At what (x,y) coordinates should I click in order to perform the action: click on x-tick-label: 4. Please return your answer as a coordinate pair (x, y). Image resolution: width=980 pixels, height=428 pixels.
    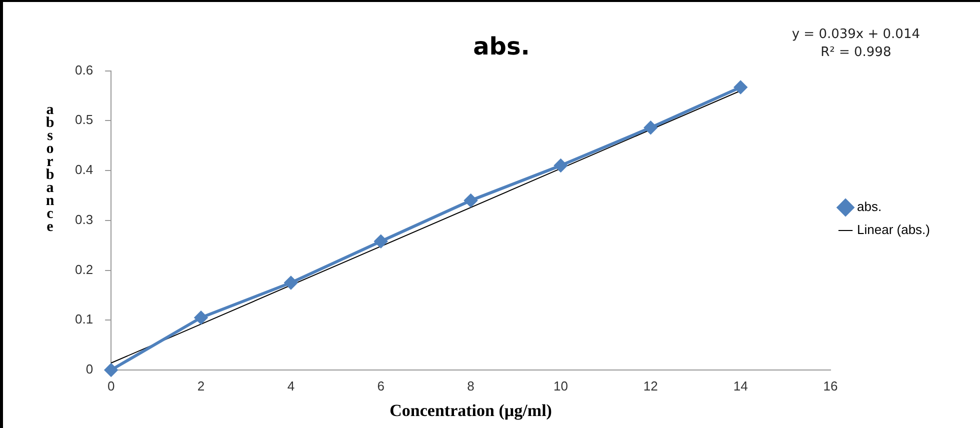
    Looking at the image, I should click on (291, 386).